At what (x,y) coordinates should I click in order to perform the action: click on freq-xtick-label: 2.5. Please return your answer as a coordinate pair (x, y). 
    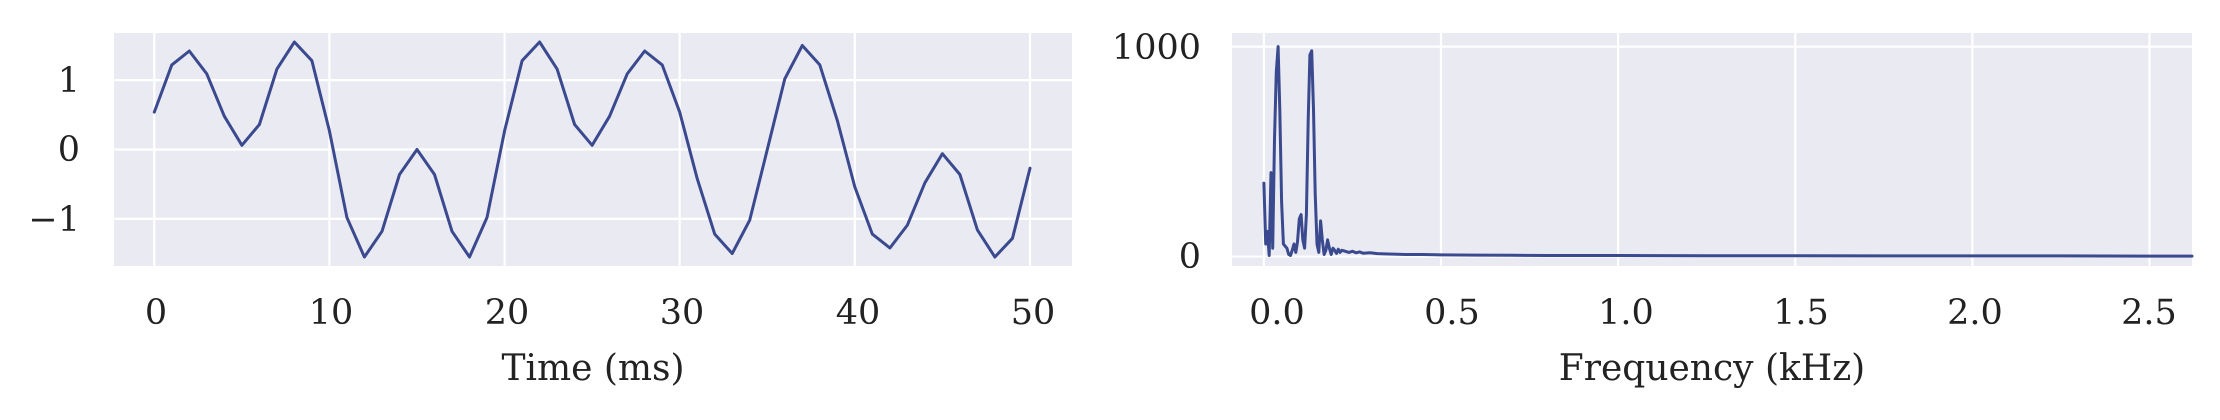
    Looking at the image, I should click on (2149, 313).